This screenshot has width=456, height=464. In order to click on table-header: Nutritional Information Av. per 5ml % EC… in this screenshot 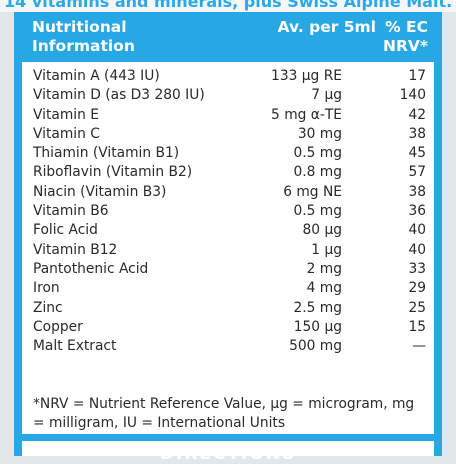, I will do `click(228, 37)`.